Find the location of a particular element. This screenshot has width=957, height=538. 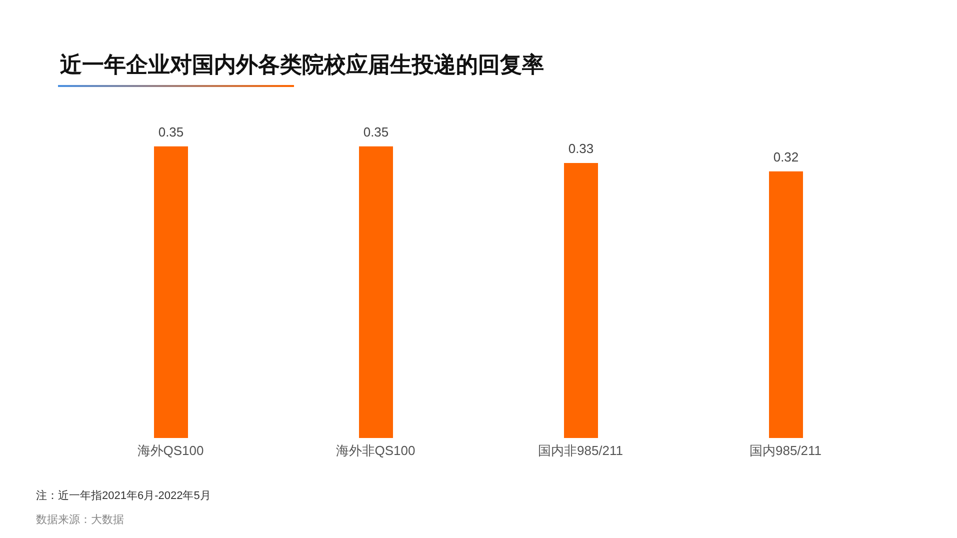

x-tick-label: 海外QS100 is located at coordinates (170, 450).